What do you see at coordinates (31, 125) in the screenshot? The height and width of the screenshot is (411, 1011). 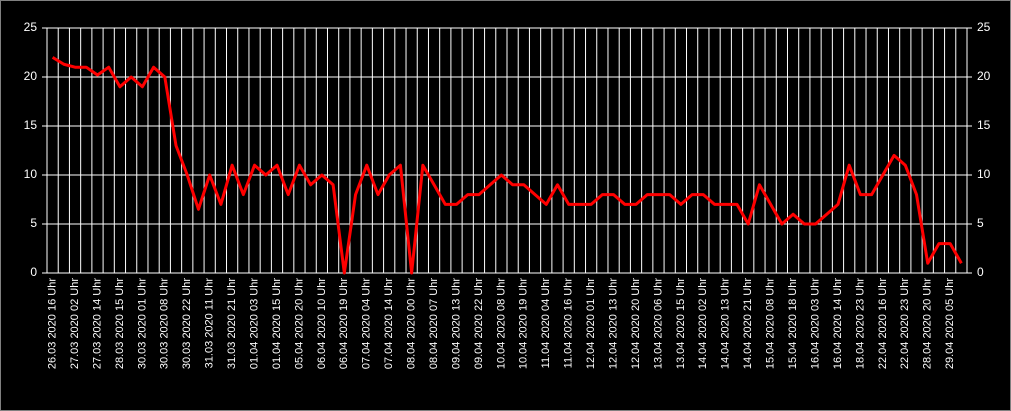 I see `y-tick-label: 15` at bounding box center [31, 125].